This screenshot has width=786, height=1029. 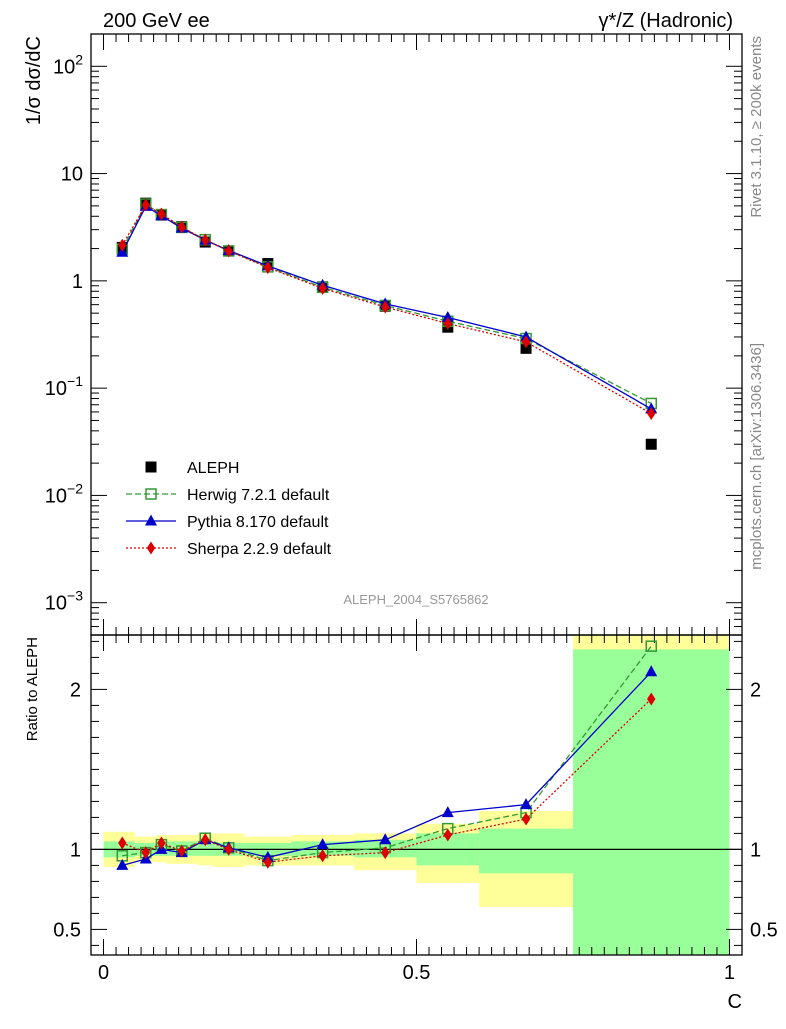 I want to click on analysis-tag: ALEPH_2004_S5765862, so click(x=415, y=599).